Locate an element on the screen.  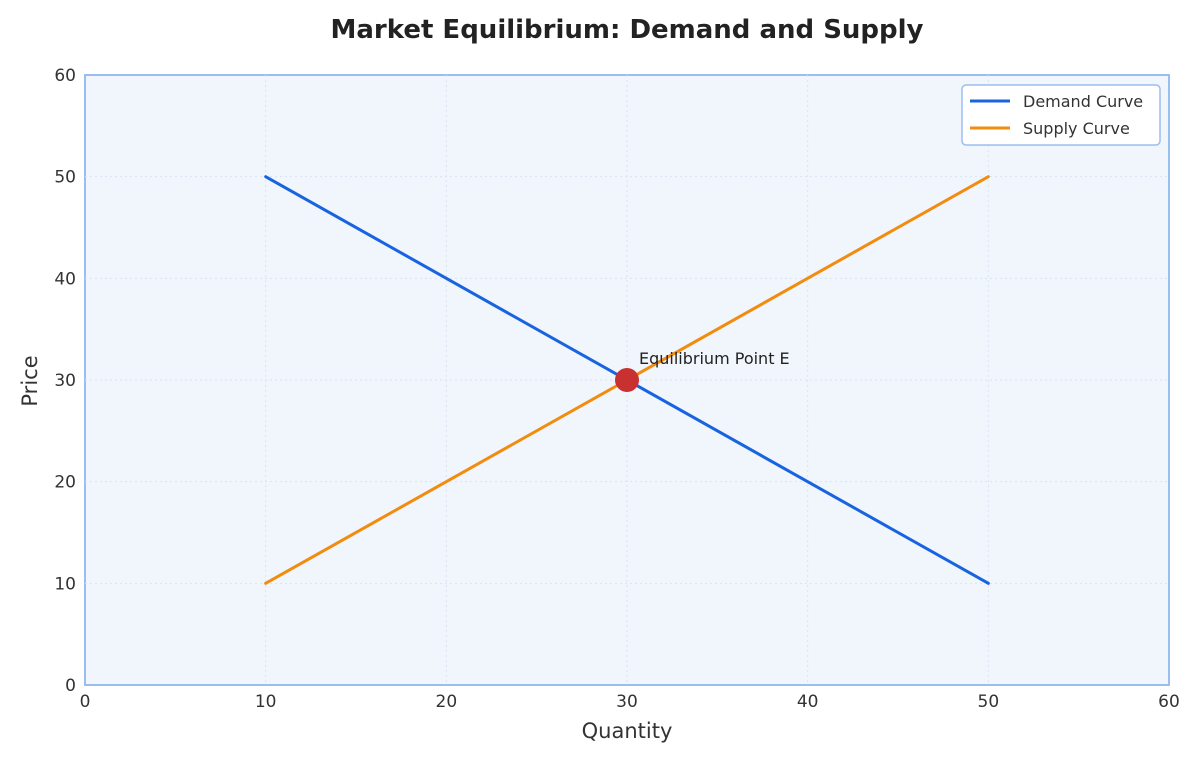
y-axis-label: Price is located at coordinates (30, 380).